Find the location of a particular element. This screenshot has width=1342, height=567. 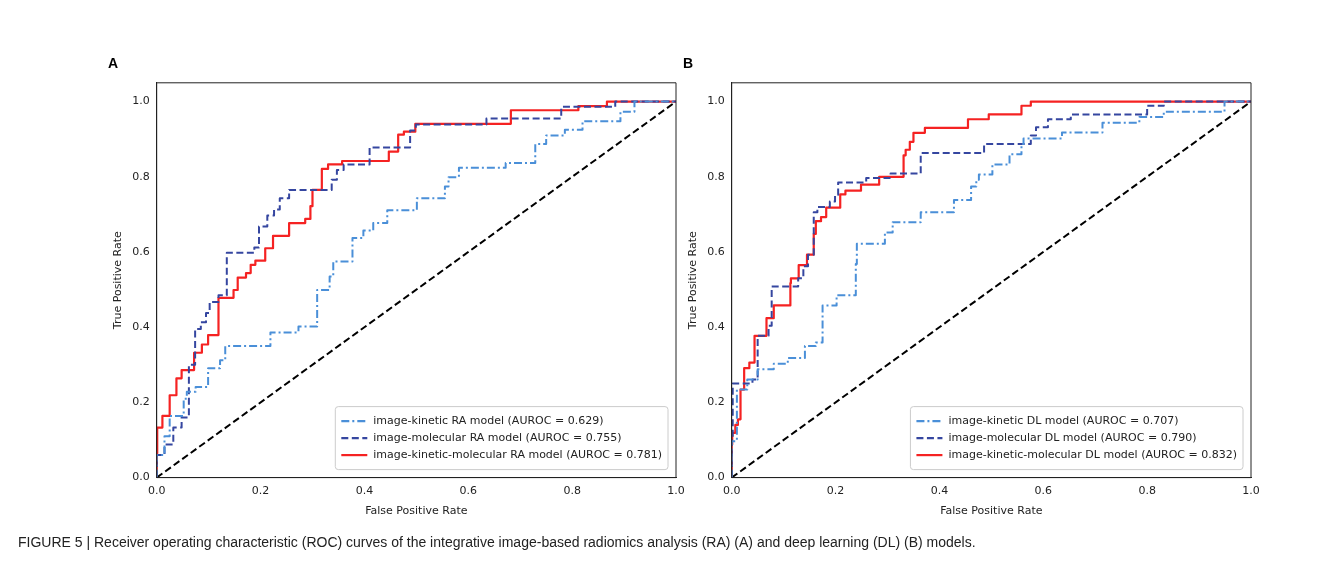

chart-title: B is located at coordinates (688, 63).